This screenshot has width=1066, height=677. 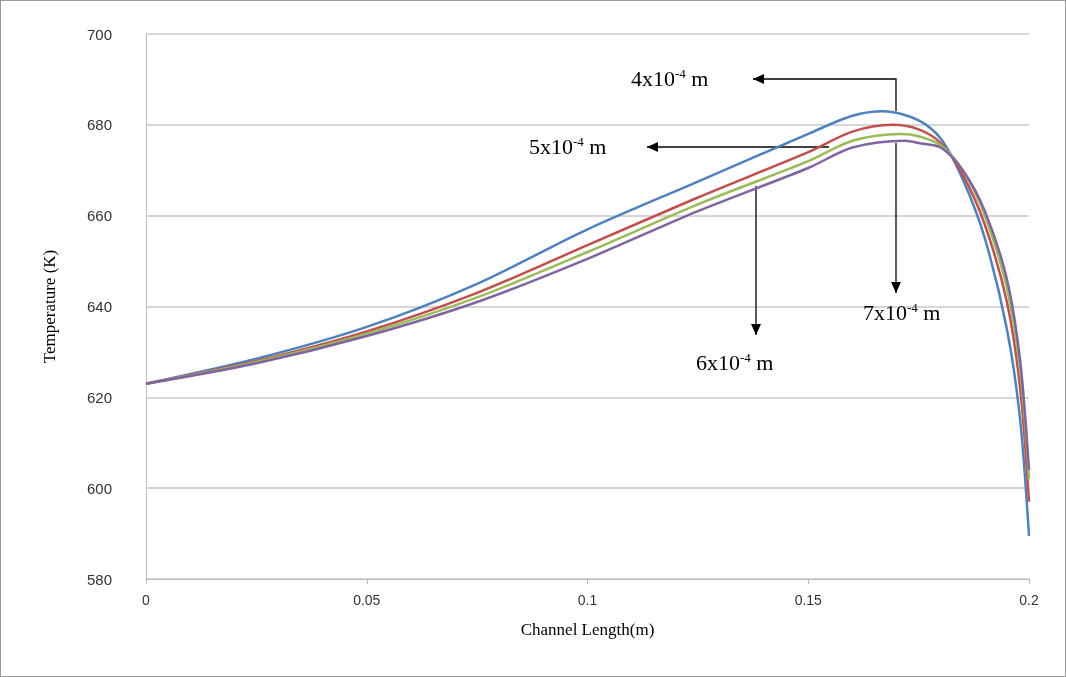 What do you see at coordinates (99, 216) in the screenshot?
I see `y-tick-label: 660` at bounding box center [99, 216].